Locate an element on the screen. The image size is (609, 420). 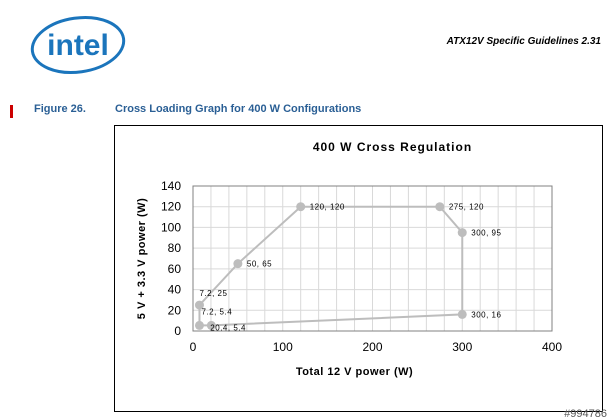
y-tick-label: 60 is located at coordinates (175, 269).